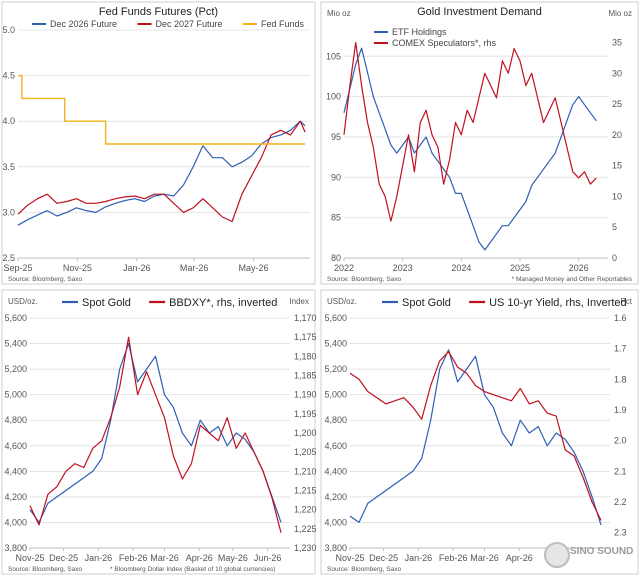 This screenshot has width=640, height=576. Describe the element at coordinates (620, 533) in the screenshot. I see `y2-tick-label: 2.3` at that location.